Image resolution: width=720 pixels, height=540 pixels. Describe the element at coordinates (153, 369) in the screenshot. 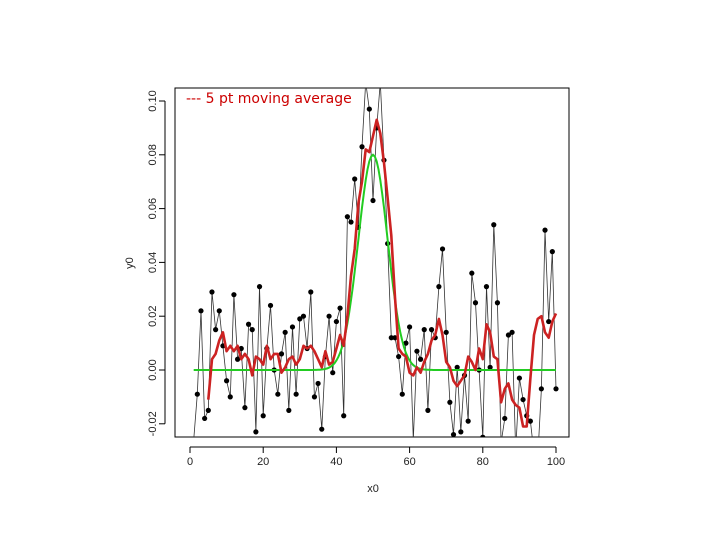

I see `y-tick-label: 0.00` at that location.